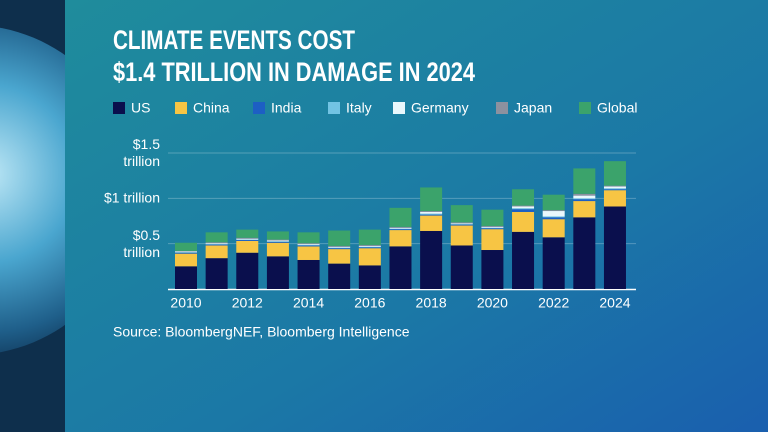  I want to click on x-tick-label: 2020, so click(492, 303).